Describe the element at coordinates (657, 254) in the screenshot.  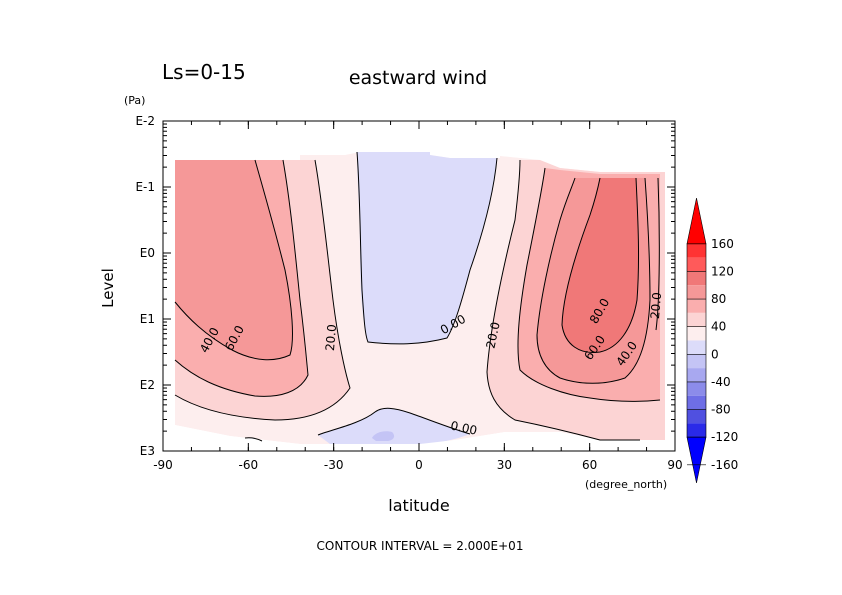
I see `contour-line-20-north-edge` at that location.